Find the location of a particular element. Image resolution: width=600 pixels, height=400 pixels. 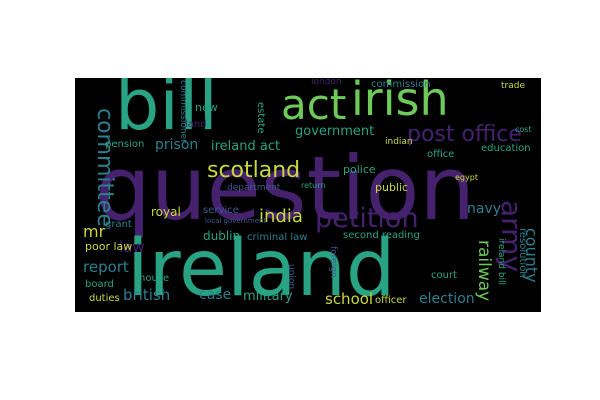

word-trade: trade is located at coordinates (513, 86).